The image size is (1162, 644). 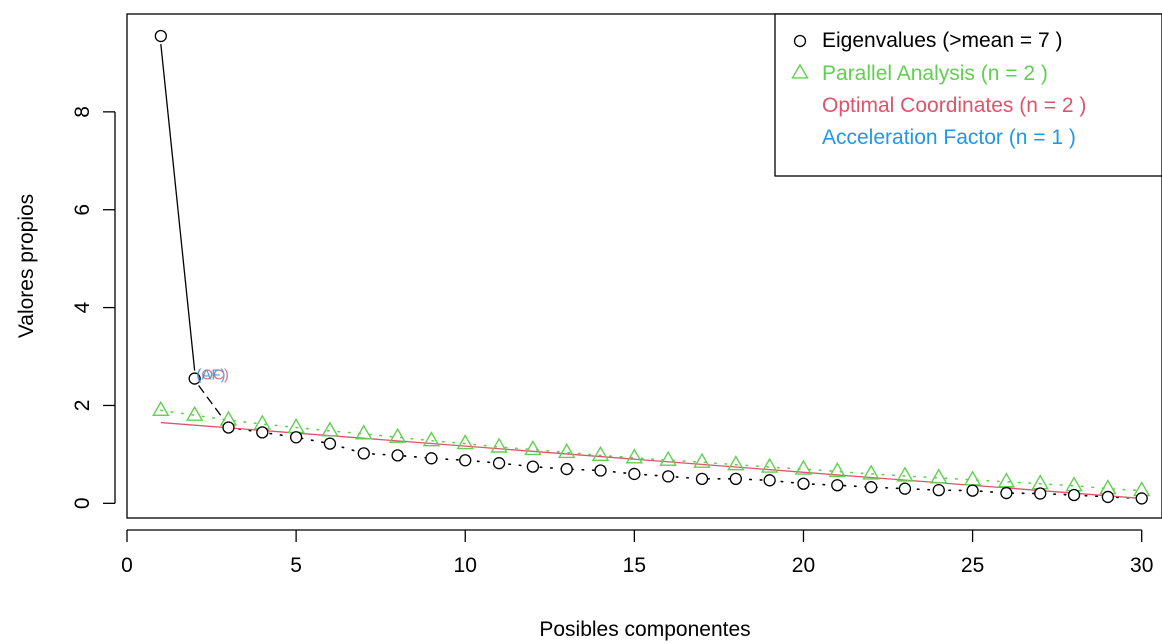 What do you see at coordinates (644, 629) in the screenshot?
I see `x-axis-label: Posibles componentes` at bounding box center [644, 629].